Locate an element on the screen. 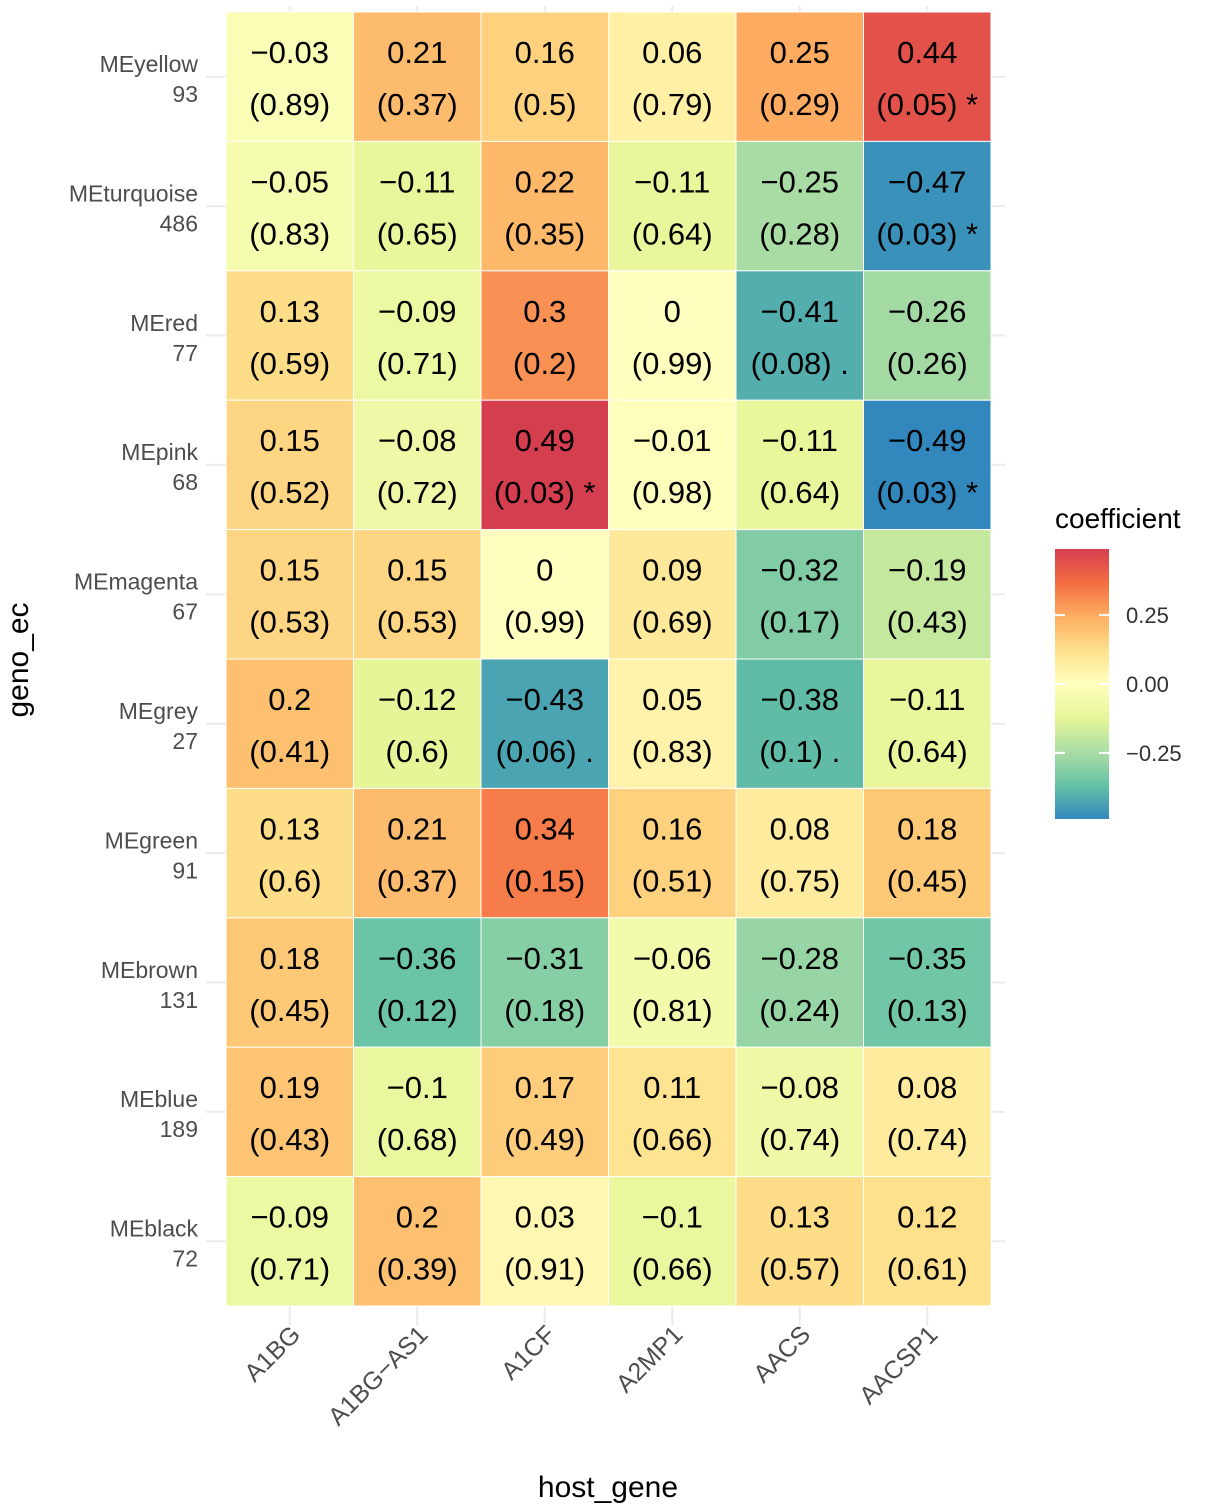 The image size is (1218, 1510). heatmap-cell: 0.16 (0.5) is located at coordinates (544, 76).